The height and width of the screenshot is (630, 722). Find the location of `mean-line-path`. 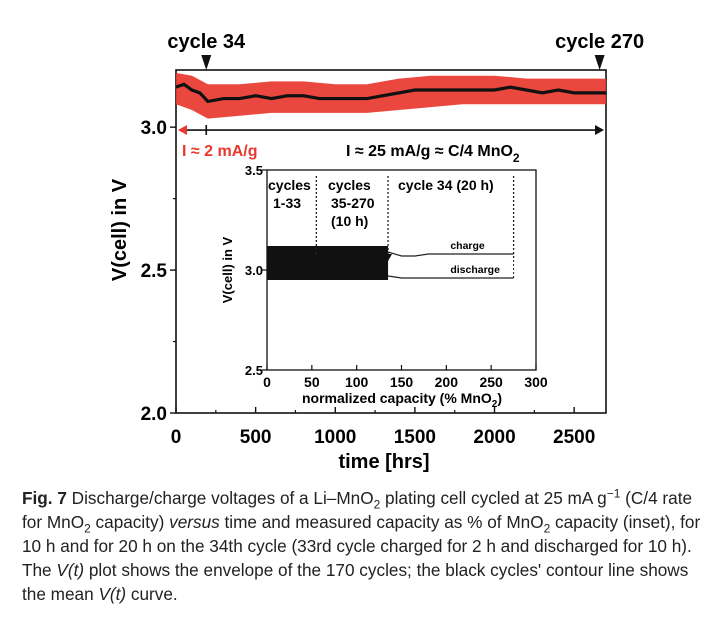

mean-line-path is located at coordinates (390, 93).